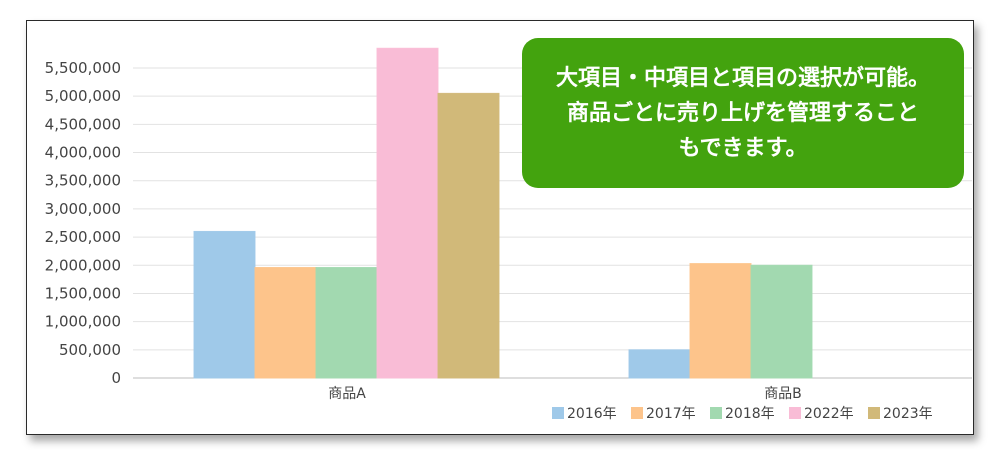 This screenshot has height=450, width=1000. I want to click on legend-label: 2023年, so click(908, 414).